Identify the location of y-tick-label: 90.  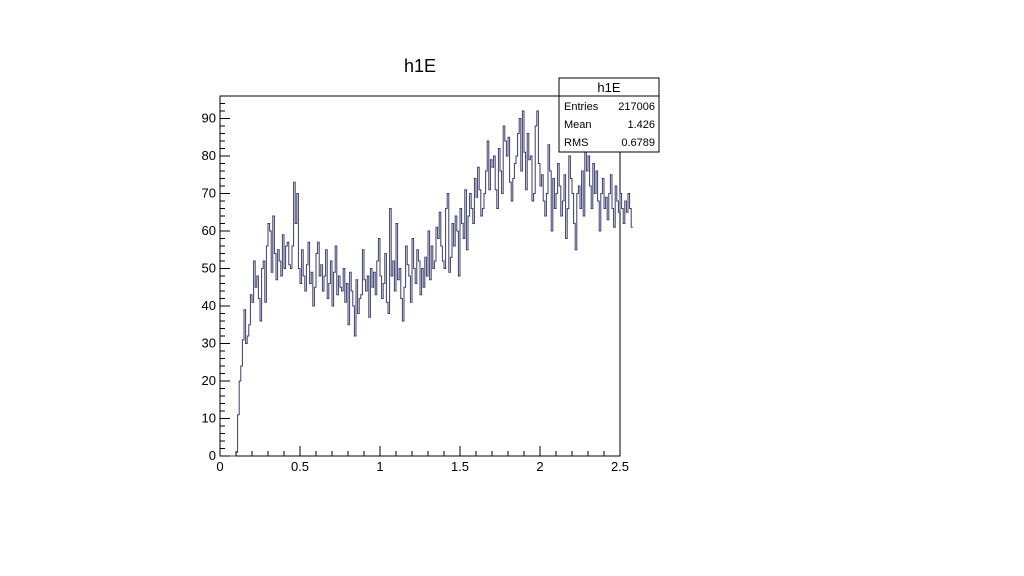
(209, 118).